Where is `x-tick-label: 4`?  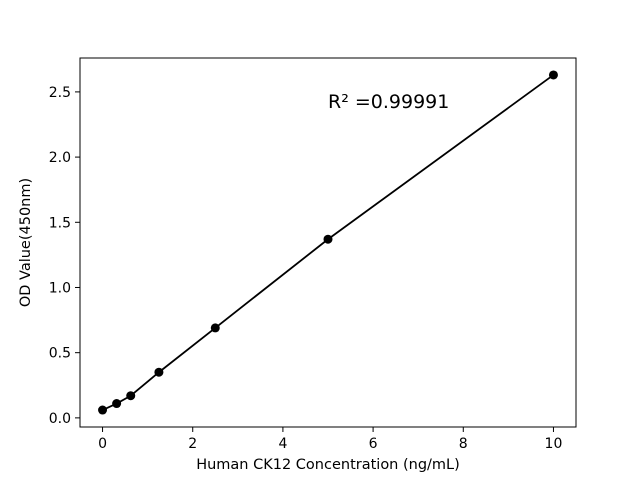
x-tick-label: 4 is located at coordinates (282, 444).